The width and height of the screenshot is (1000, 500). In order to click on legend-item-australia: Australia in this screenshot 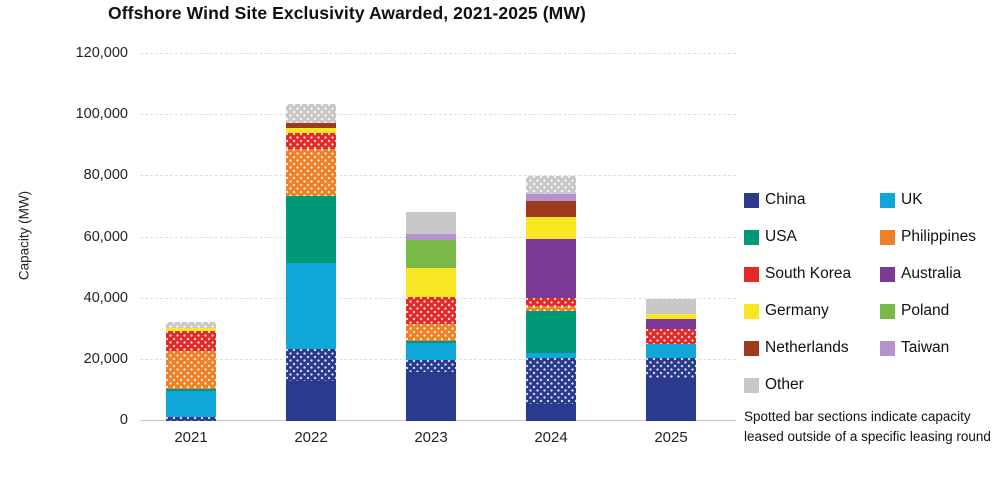, I will do `click(928, 273)`.